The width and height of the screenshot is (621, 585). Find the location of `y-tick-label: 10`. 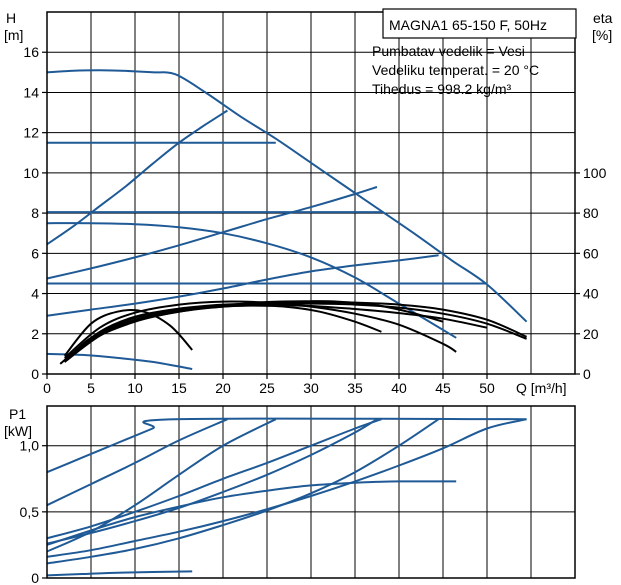

y-tick-label: 10 is located at coordinates (31, 173).